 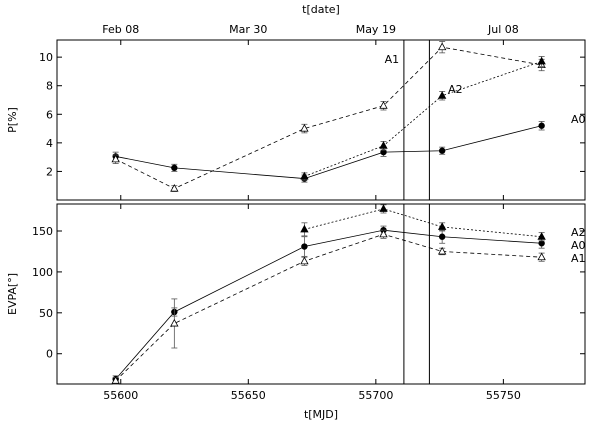 What do you see at coordinates (578, 232) in the screenshot?
I see `series-label-A2-bottom: A2` at bounding box center [578, 232].